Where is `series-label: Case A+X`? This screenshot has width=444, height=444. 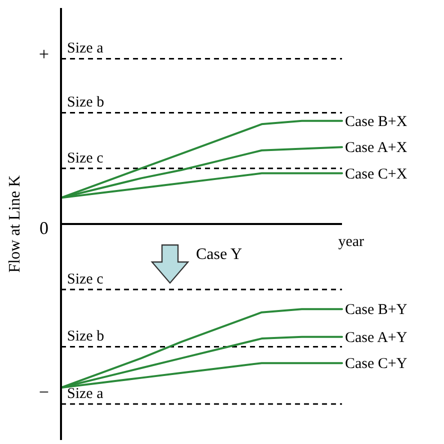
series-label: Case A+X is located at coordinates (376, 148).